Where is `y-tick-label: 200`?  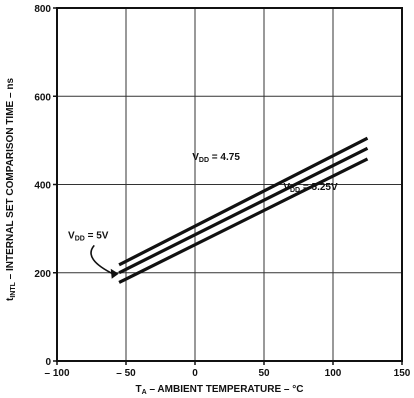
y-tick-label: 200 is located at coordinates (42, 274).